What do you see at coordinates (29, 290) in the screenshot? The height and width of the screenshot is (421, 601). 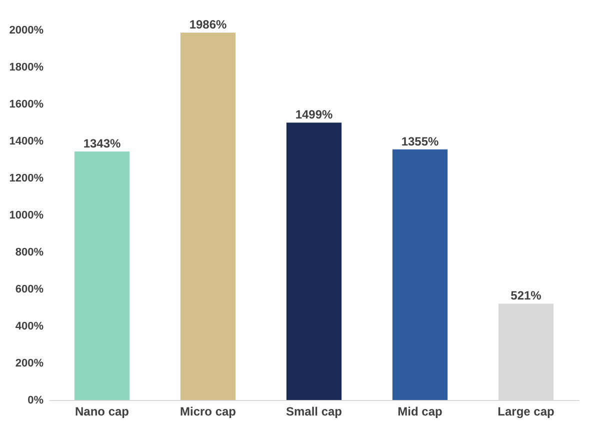 I see `y-tick-label: 600%` at bounding box center [29, 290].